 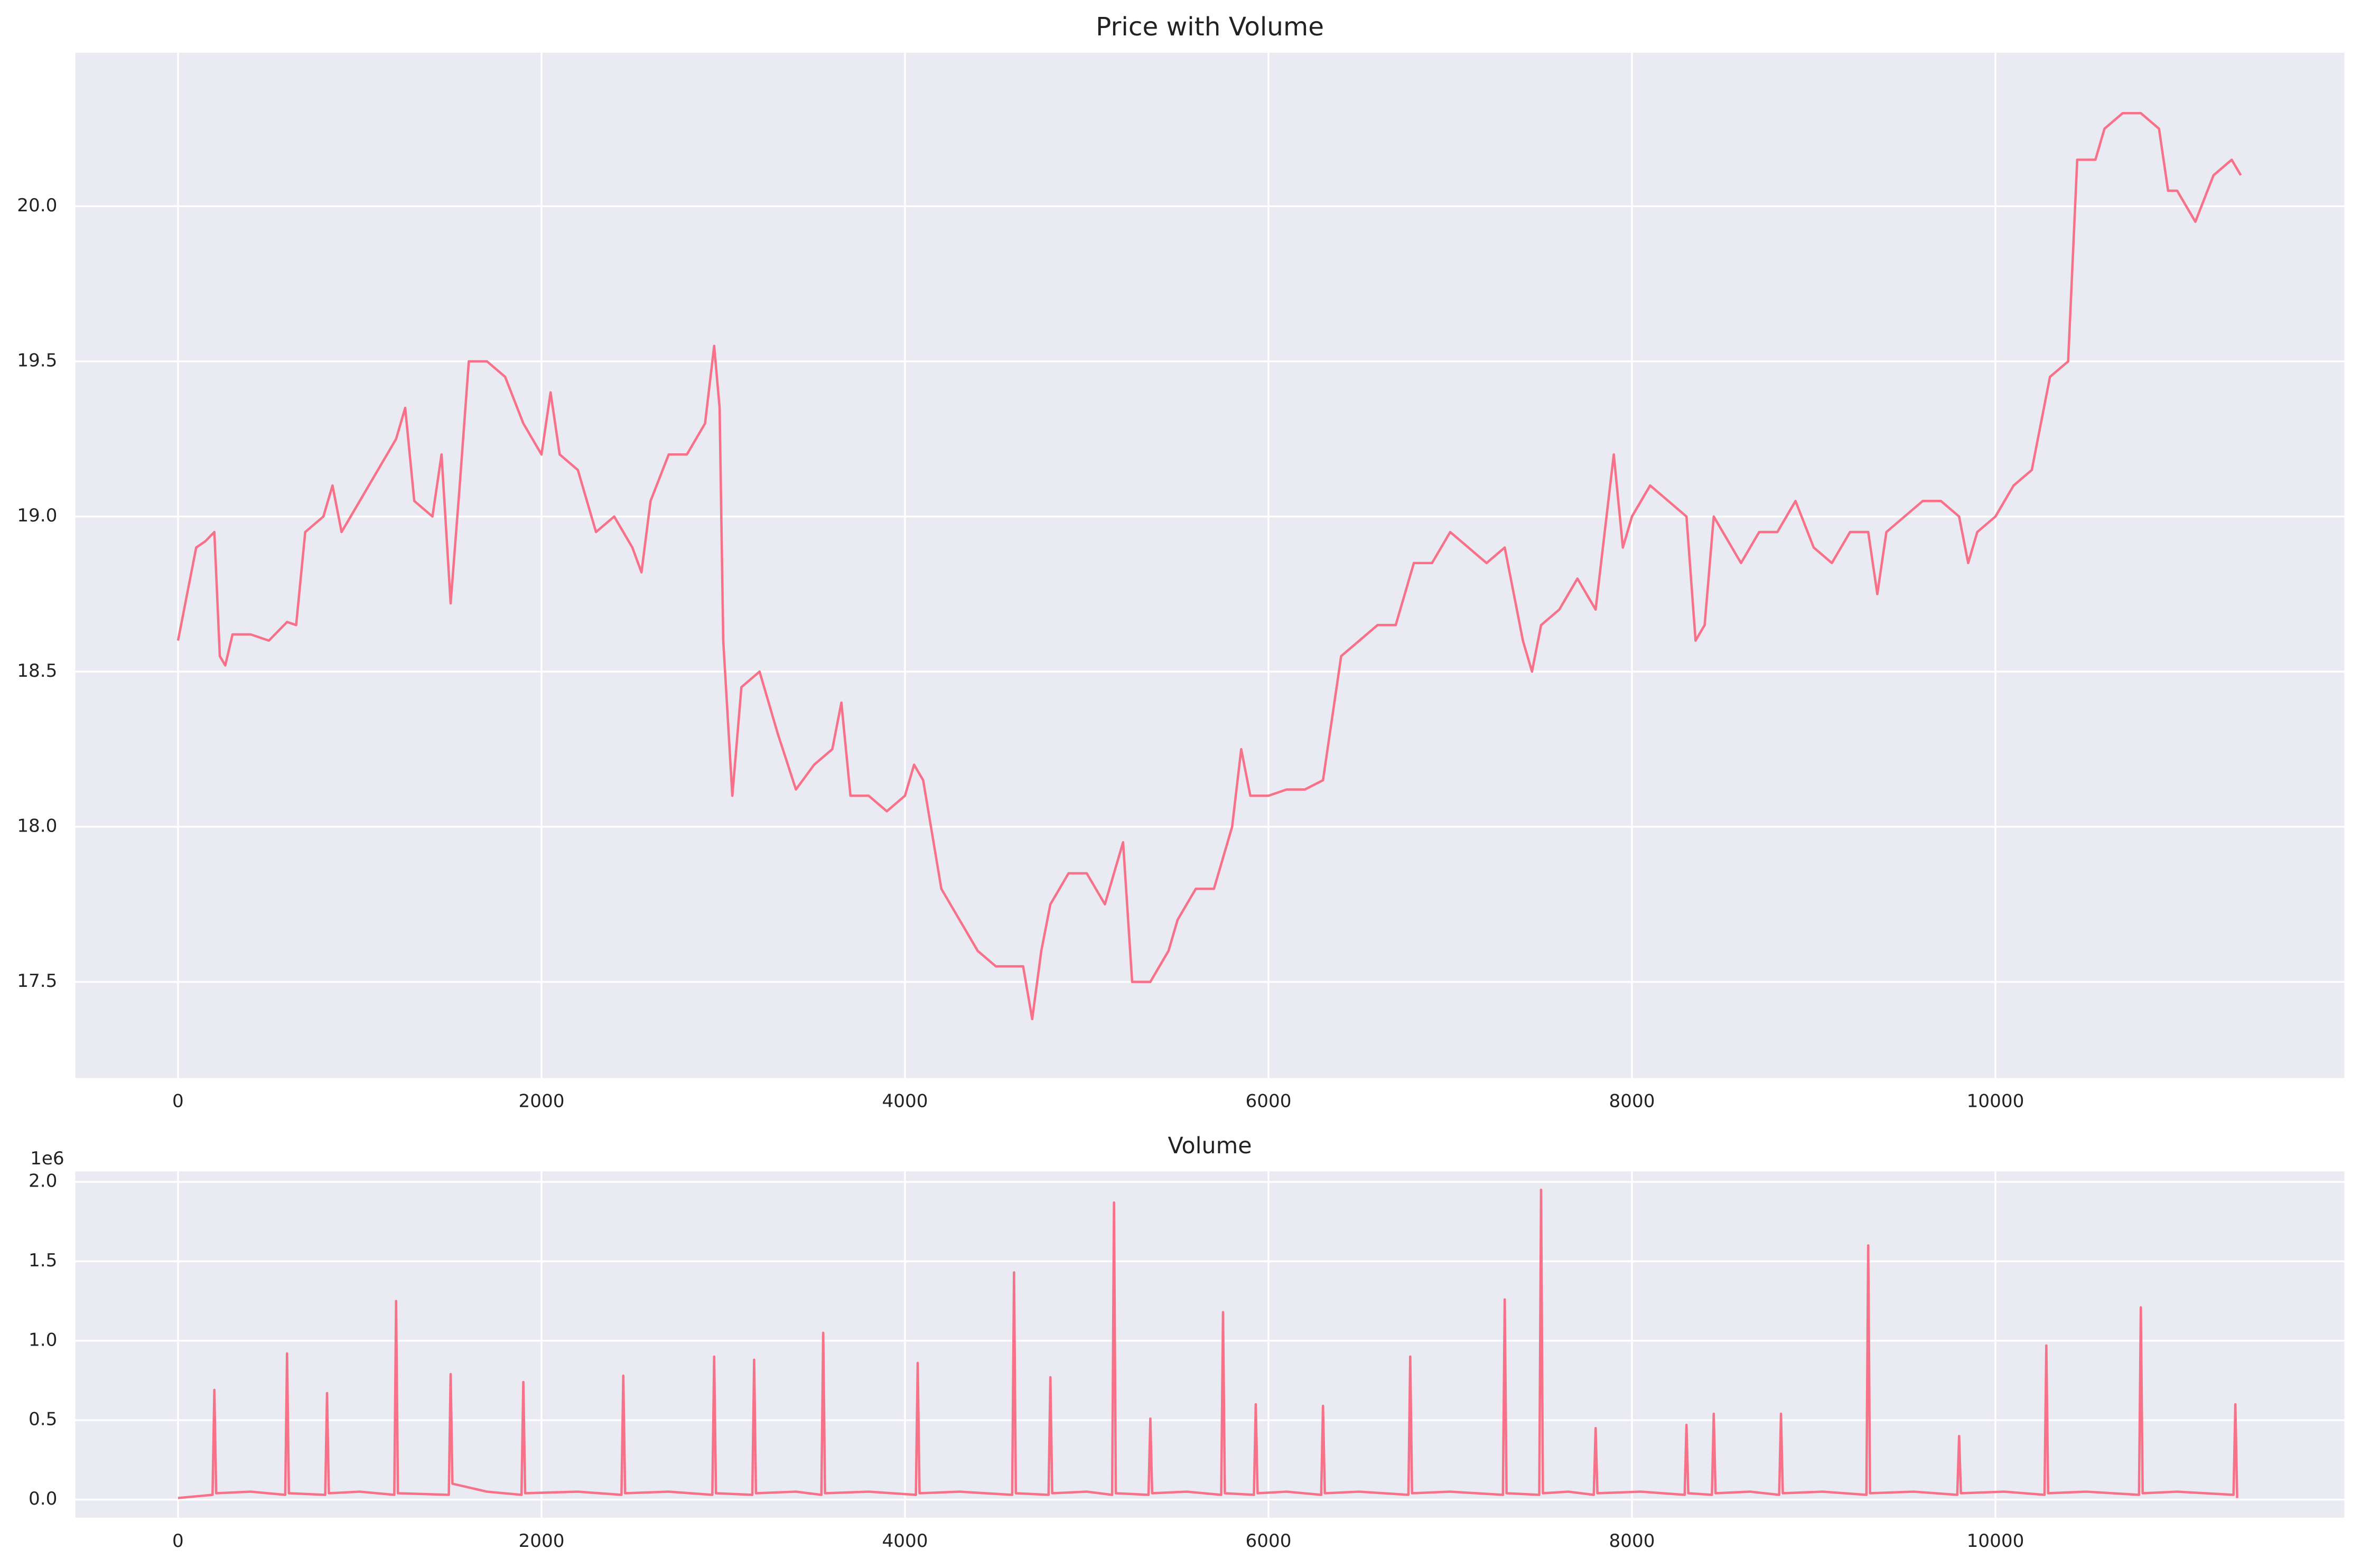 I want to click on y-tick-label: 19.5, so click(x=37, y=360).